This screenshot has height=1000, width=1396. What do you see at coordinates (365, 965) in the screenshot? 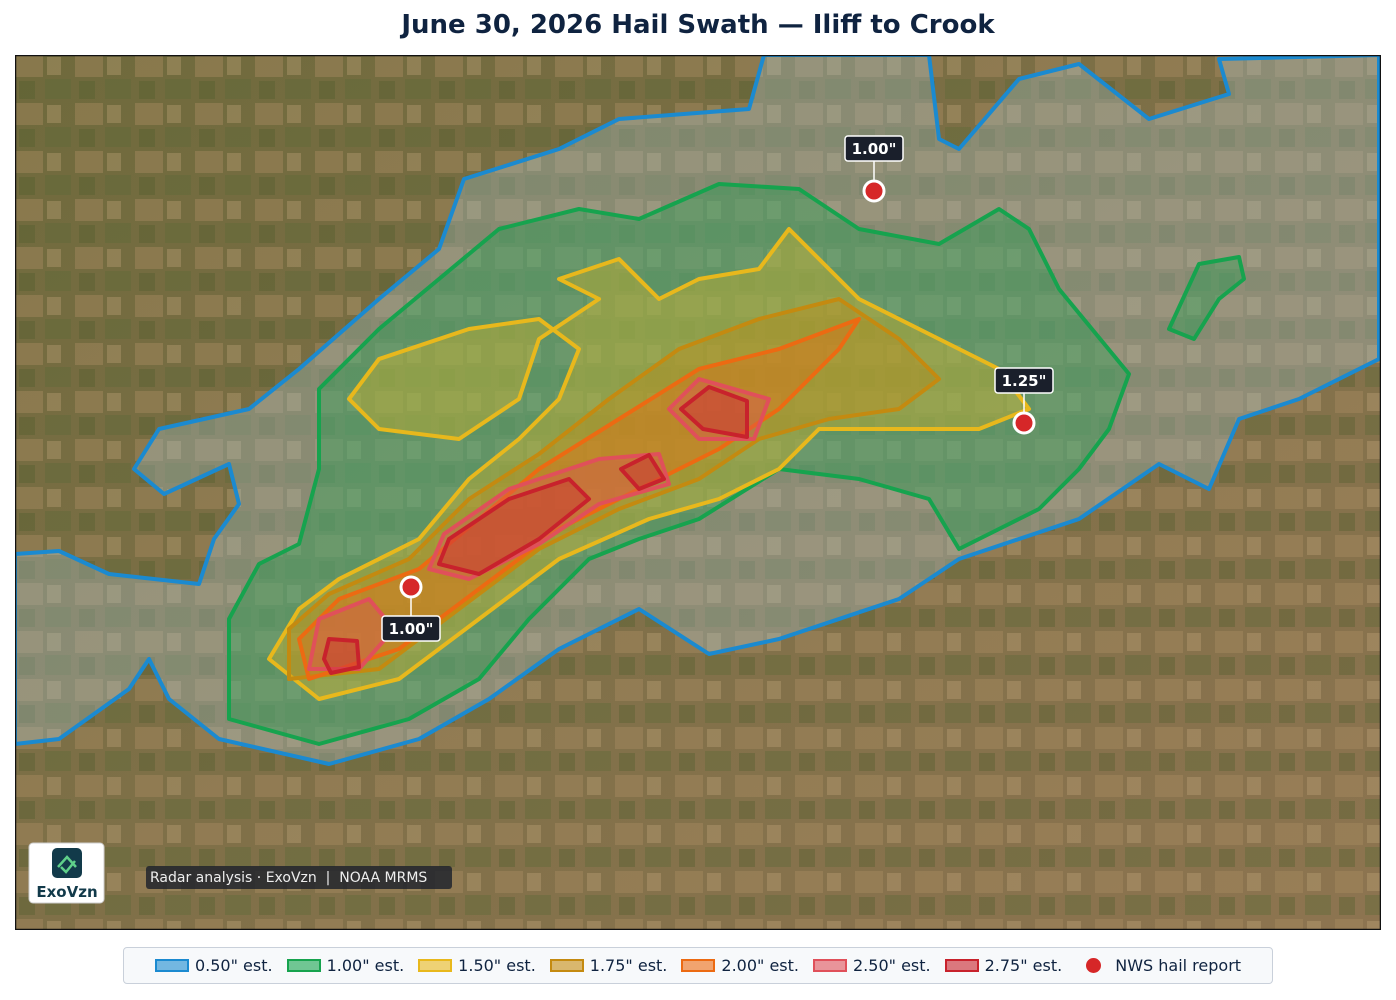
I see `legend-label: 1.00" est.` at bounding box center [365, 965].